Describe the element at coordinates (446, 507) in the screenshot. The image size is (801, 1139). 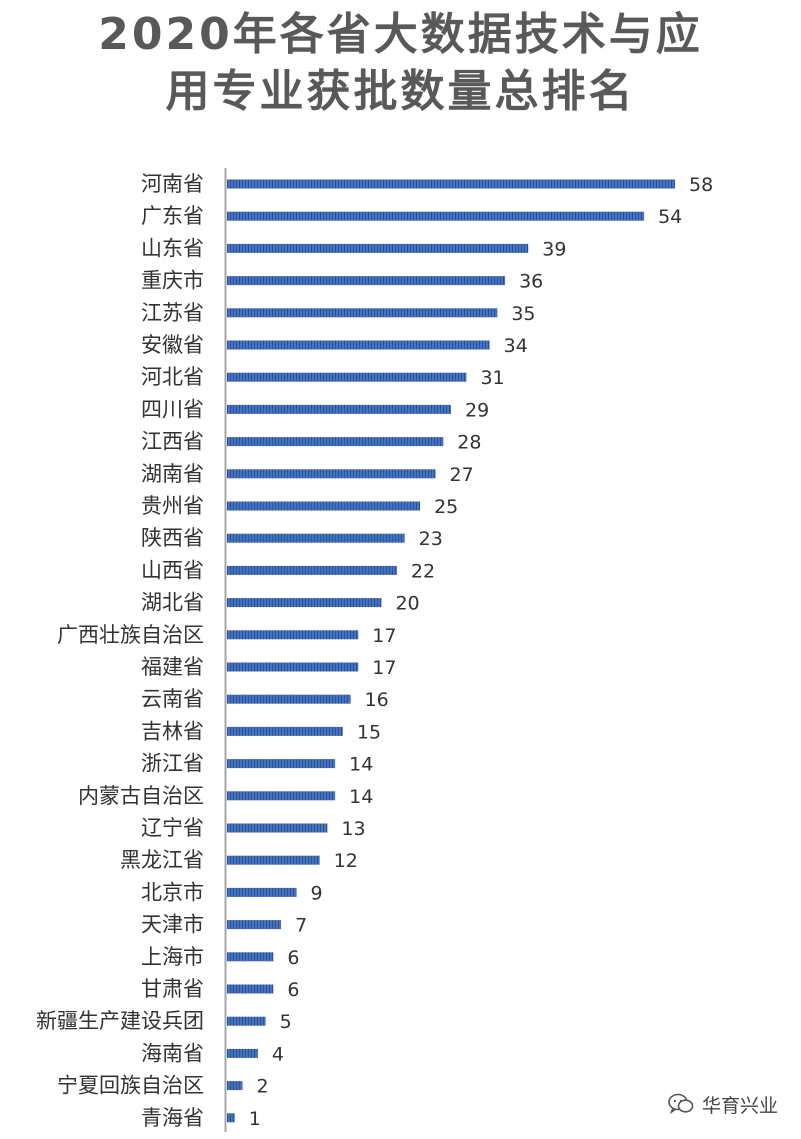
I see `value-label: 25` at that location.